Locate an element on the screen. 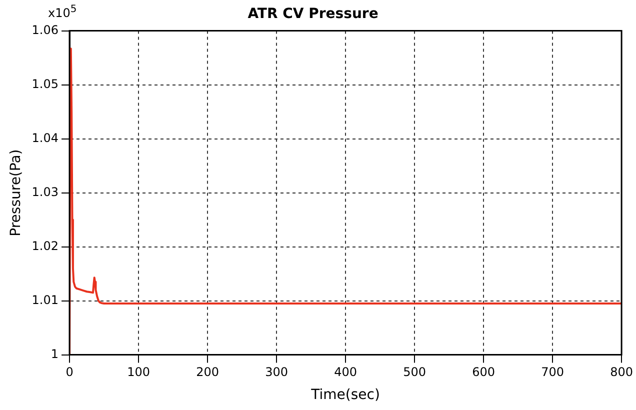 Image resolution: width=636 pixels, height=410 pixels. y-tick-label: 1 is located at coordinates (54, 353).